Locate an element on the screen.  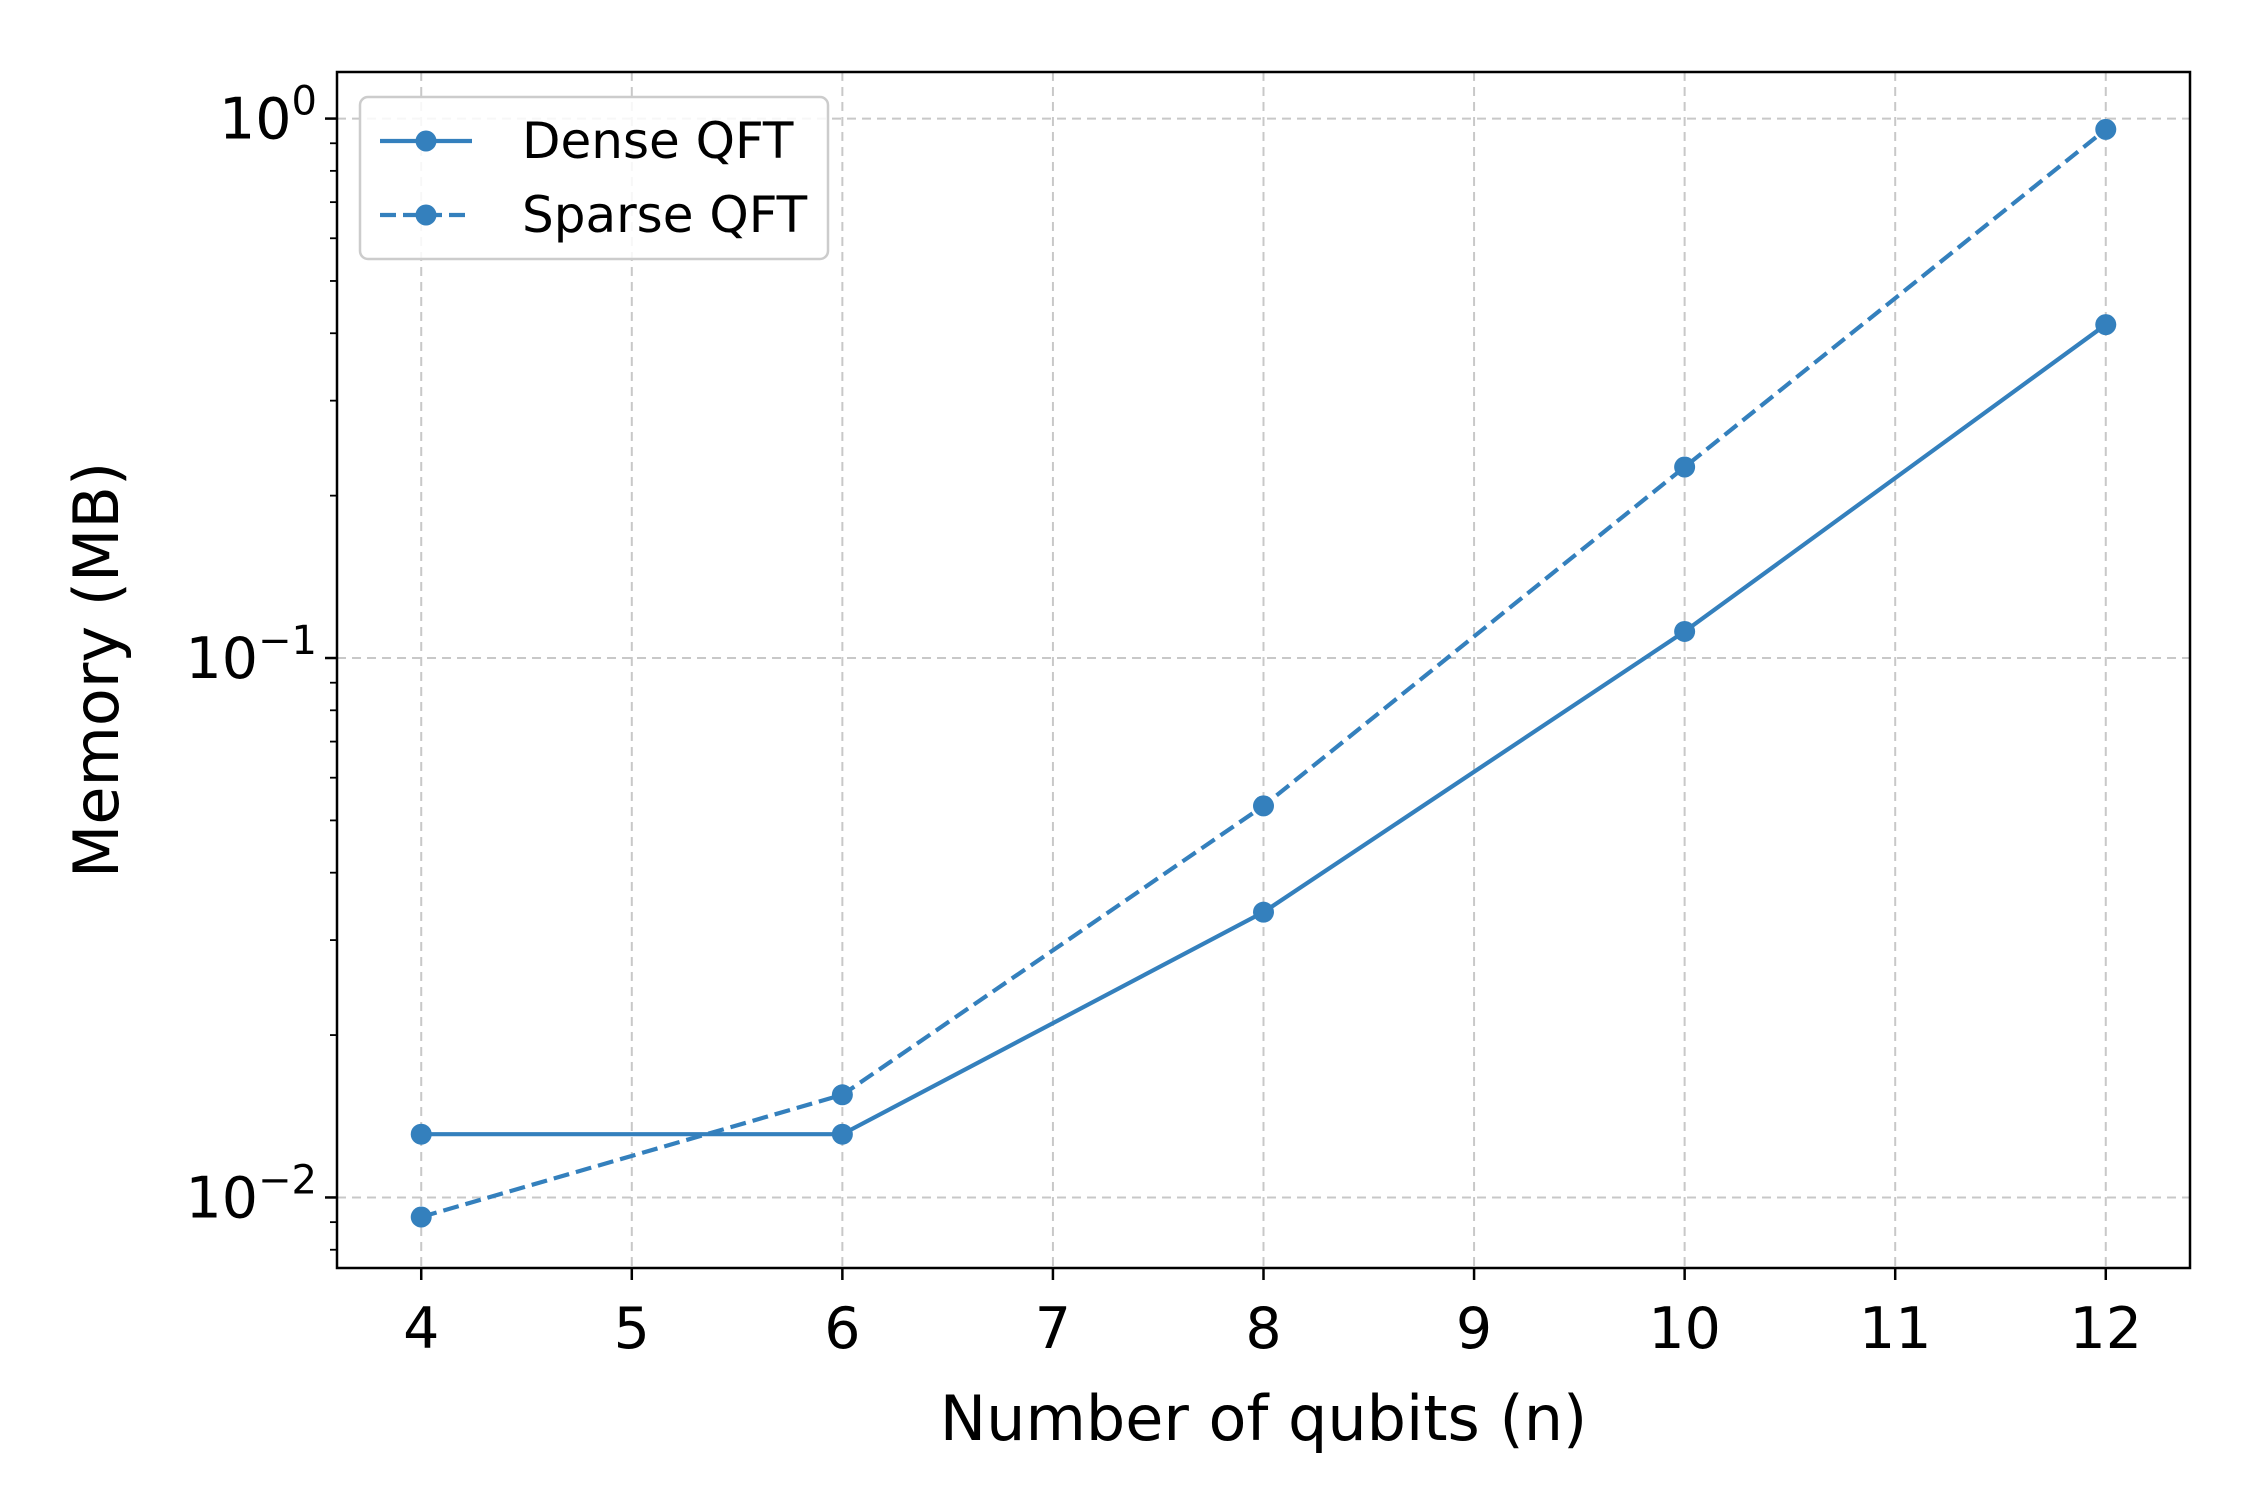
y-axis-title: Memory (MB) is located at coordinates (96, 670).